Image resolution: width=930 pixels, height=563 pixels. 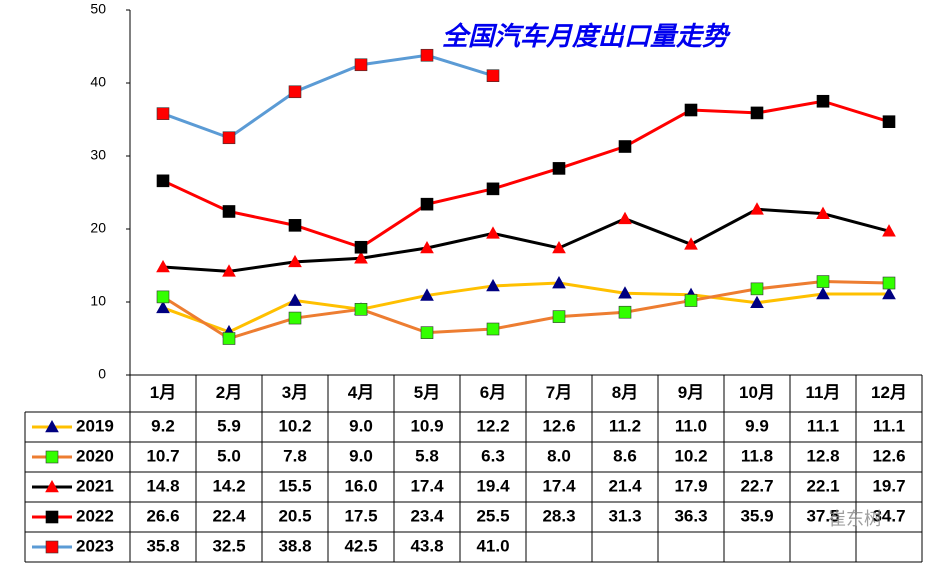 What do you see at coordinates (757, 392) in the screenshot?
I see `x-tick-label: 10月` at bounding box center [757, 392].